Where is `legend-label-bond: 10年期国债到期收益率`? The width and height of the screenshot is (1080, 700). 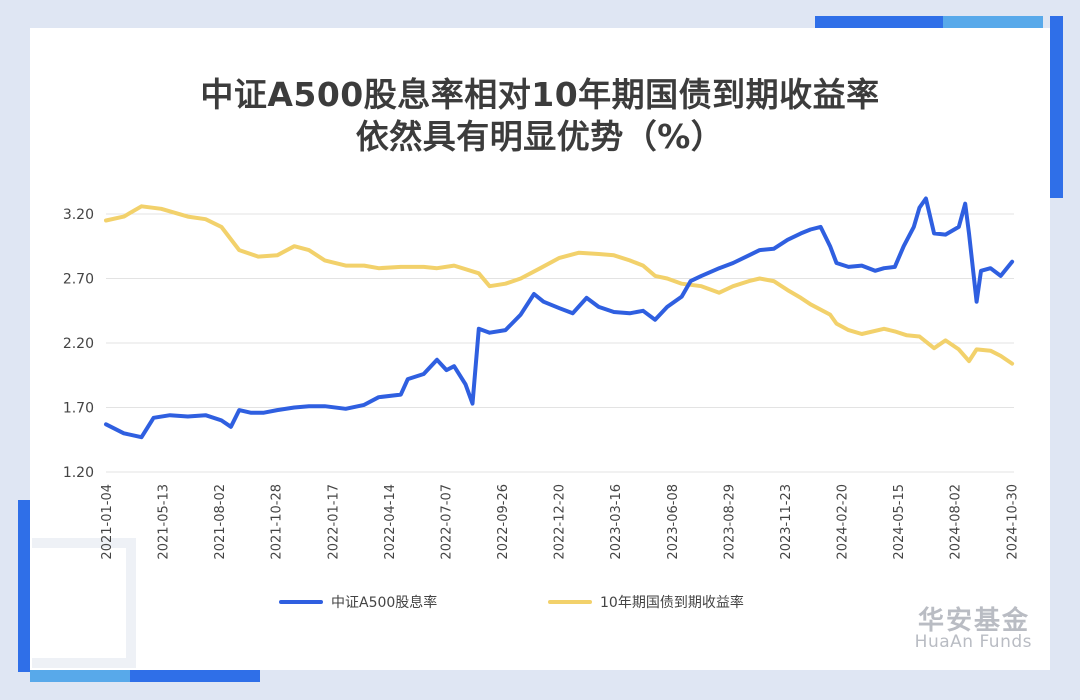
legend-label-bond: 10年期国债到期收益率 is located at coordinates (672, 603).